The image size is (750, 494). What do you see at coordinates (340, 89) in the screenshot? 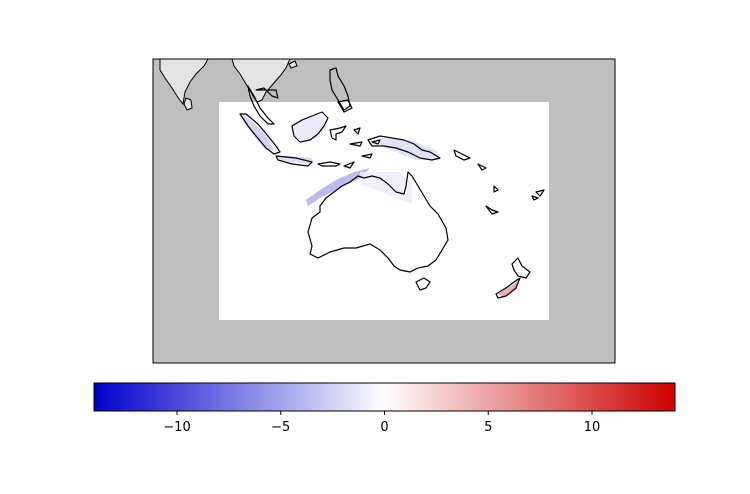
I see `coast-philippines` at bounding box center [340, 89].